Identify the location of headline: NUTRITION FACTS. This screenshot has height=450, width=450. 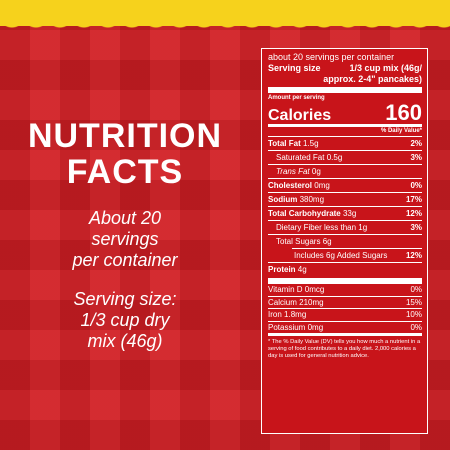
(125, 154).